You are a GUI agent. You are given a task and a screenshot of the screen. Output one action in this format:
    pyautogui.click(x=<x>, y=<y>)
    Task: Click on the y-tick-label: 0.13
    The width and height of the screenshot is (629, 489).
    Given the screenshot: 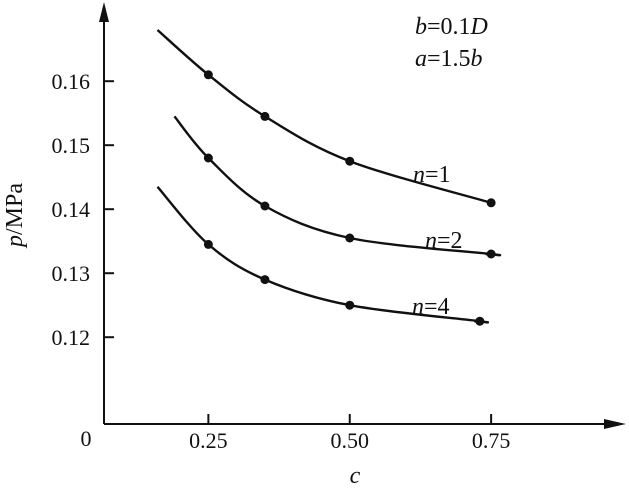 What is the action you would take?
    pyautogui.click(x=71, y=273)
    